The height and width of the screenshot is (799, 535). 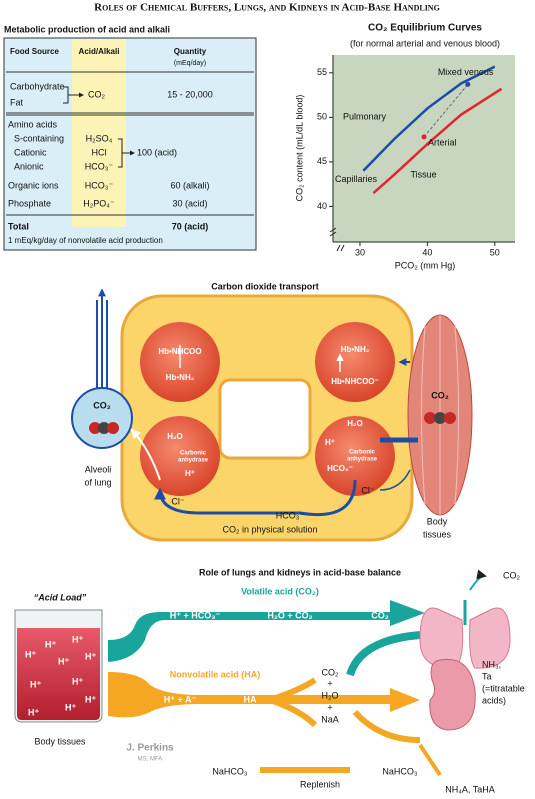 What do you see at coordinates (330, 719) in the screenshot?
I see `label: NaA` at bounding box center [330, 719].